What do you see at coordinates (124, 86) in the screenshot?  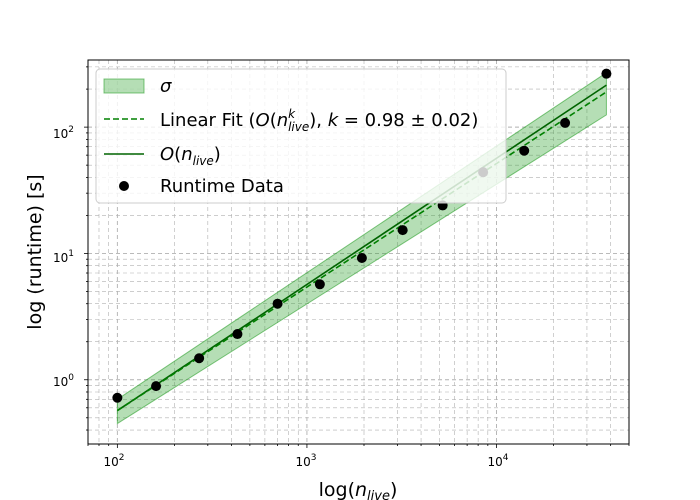 I see `legend-sigma-swatch` at bounding box center [124, 86].